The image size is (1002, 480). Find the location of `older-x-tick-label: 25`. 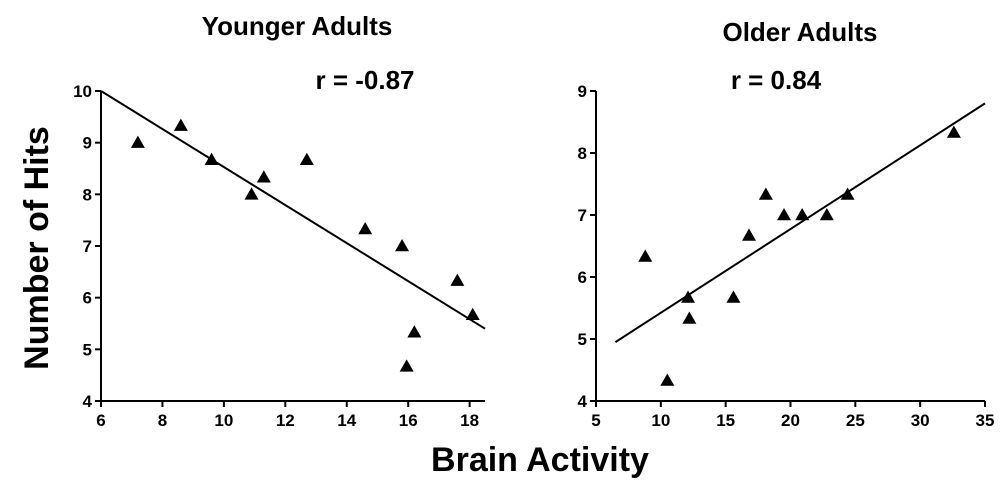

older-x-tick-label: 25 is located at coordinates (855, 420).